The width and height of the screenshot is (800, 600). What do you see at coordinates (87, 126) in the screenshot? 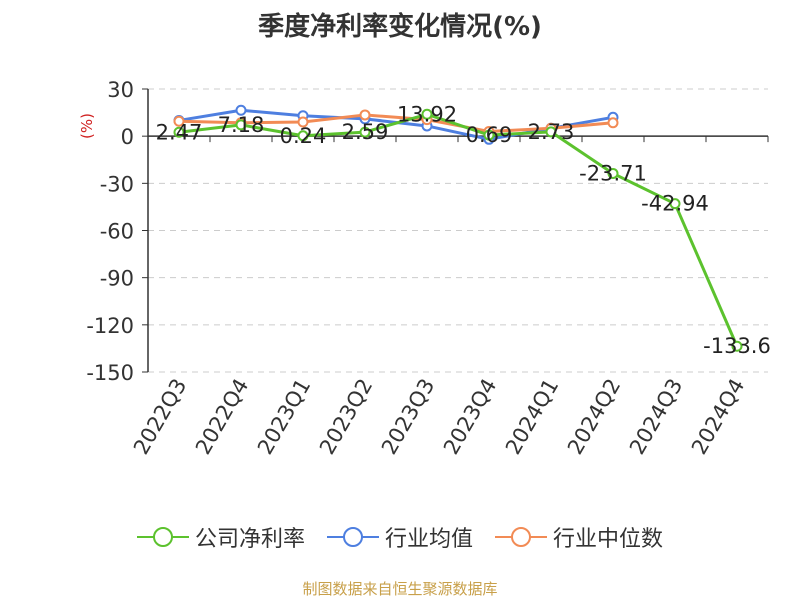
I see `y-axis-label: (%)` at bounding box center [87, 126].